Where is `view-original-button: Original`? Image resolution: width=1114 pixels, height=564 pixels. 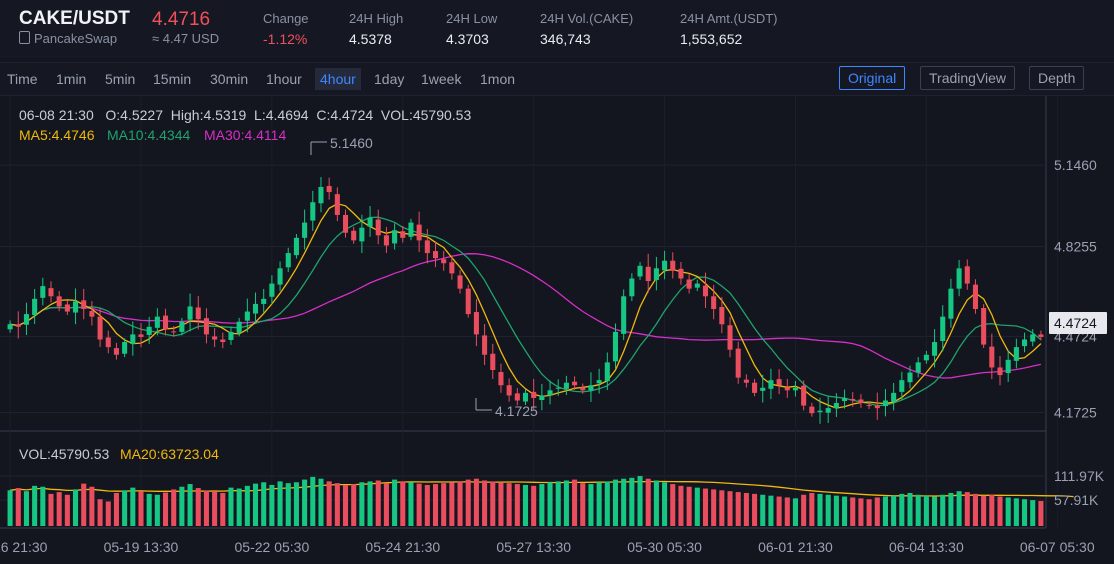
view-original-button: Original is located at coordinates (872, 78).